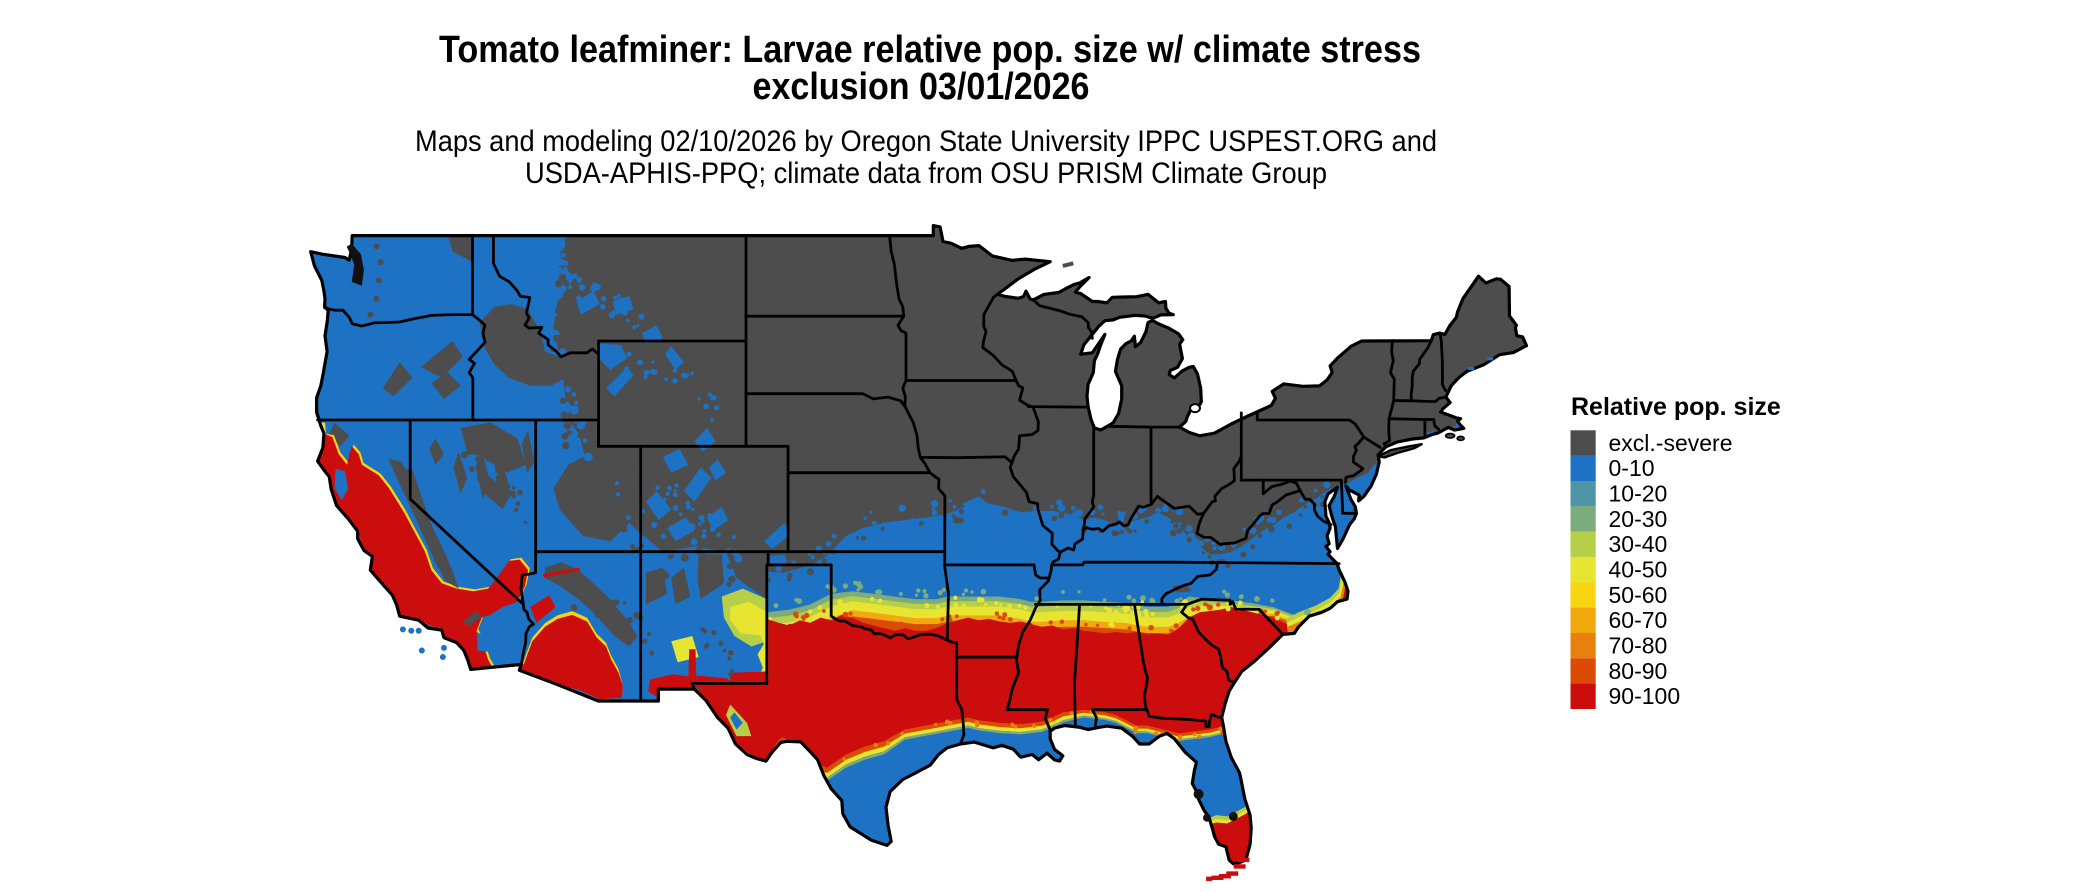 This screenshot has width=2100, height=892. What do you see at coordinates (921, 87) in the screenshot?
I see `svg-text: exclusion 03/01/2026` at bounding box center [921, 87].